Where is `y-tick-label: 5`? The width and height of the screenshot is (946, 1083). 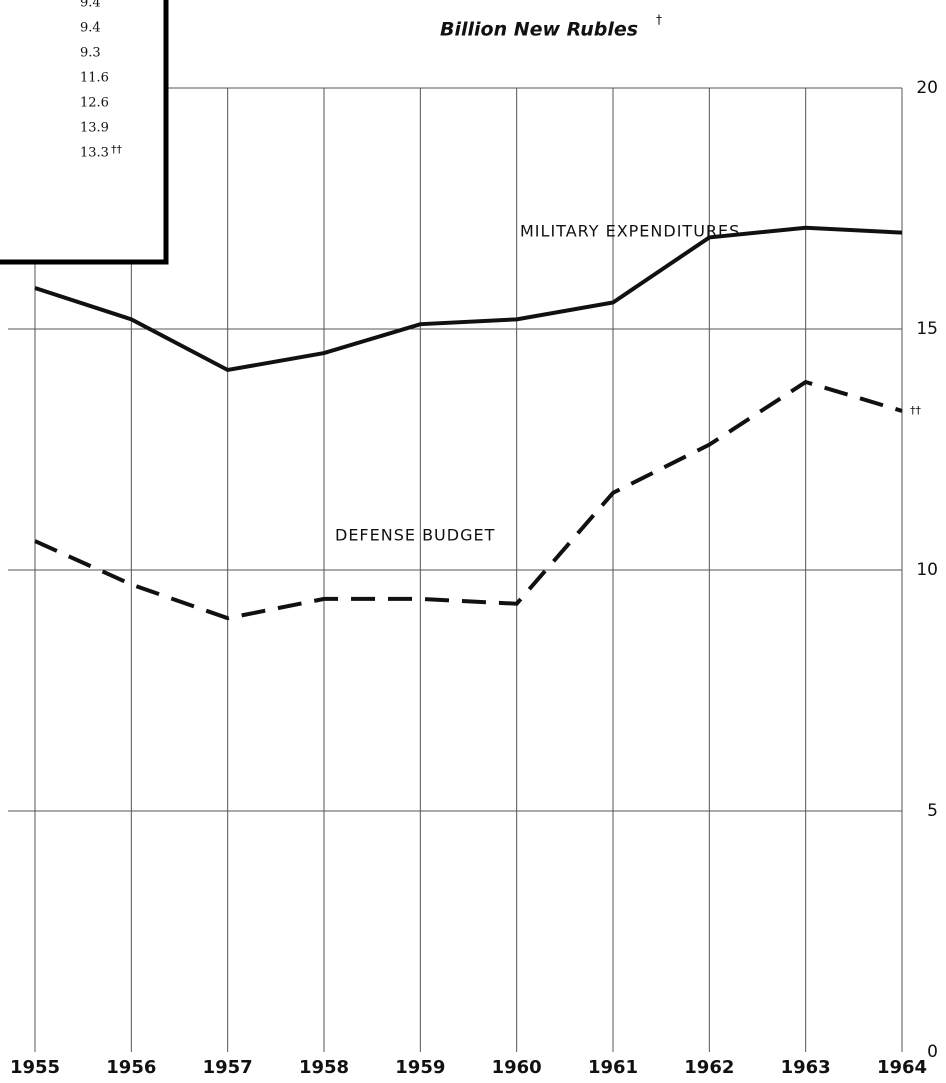
y-tick-label: 5 is located at coordinates (932, 811).